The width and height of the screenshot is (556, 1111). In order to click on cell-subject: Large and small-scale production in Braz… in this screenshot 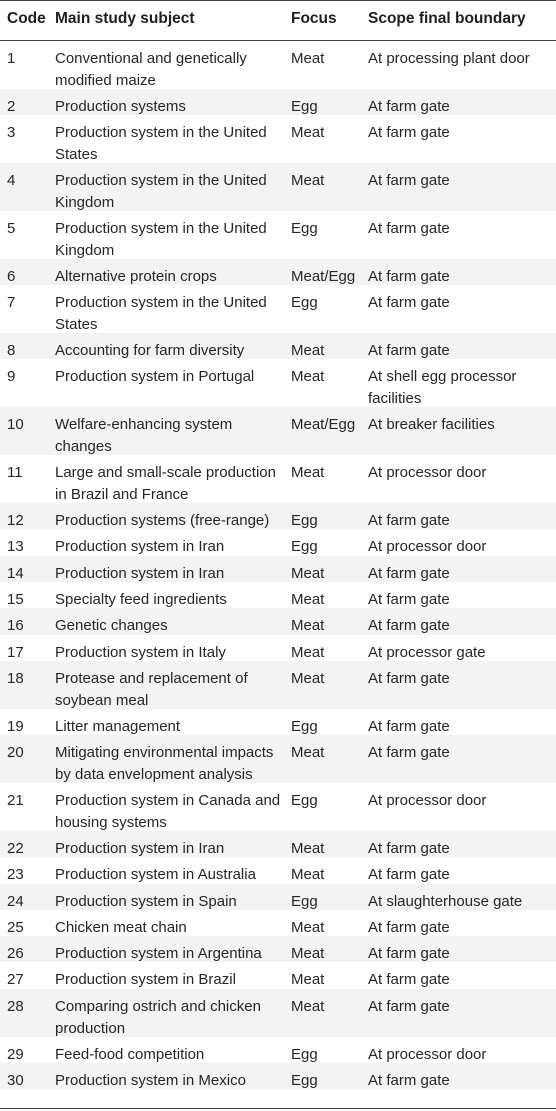, I will do `click(165, 484)`.